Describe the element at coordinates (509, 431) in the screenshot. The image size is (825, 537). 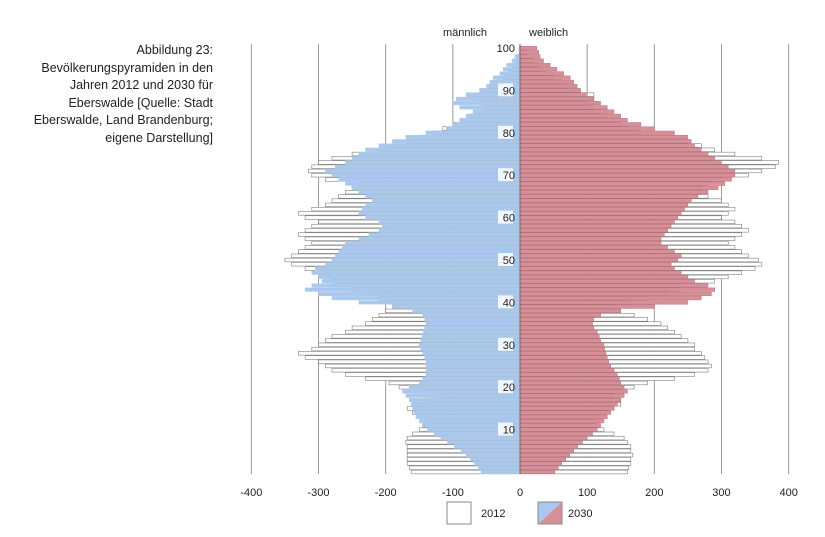
I see `age-tick-label: 10` at that location.